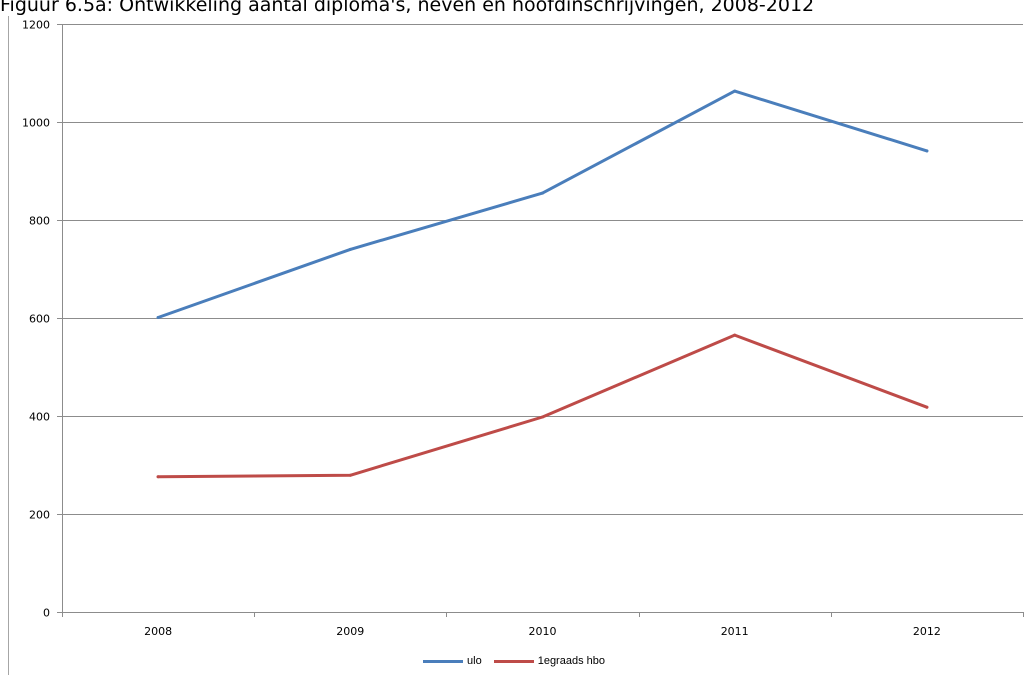  What do you see at coordinates (735, 335) in the screenshot?
I see `data-point-1egraads-hbo-2011` at bounding box center [735, 335].